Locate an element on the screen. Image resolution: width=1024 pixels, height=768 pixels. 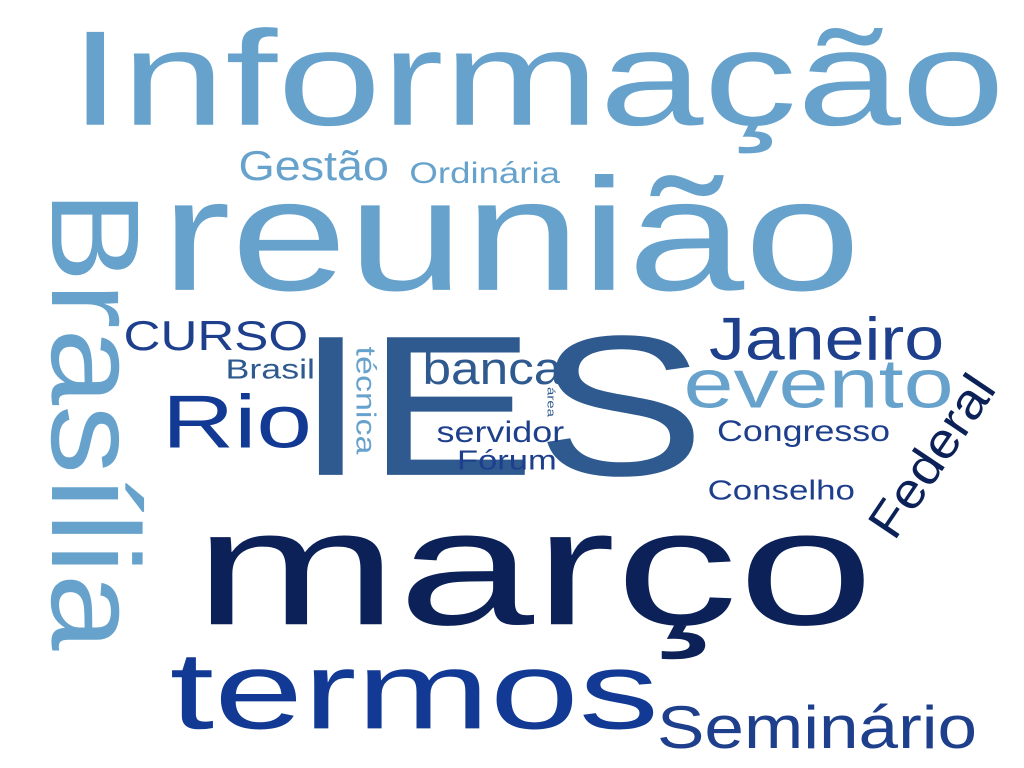
word-gestao: Gestão is located at coordinates (313, 165).